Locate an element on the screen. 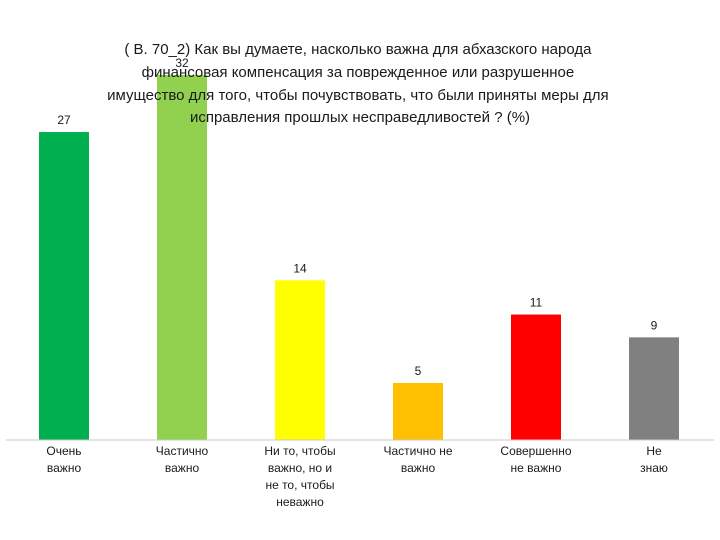 The height and width of the screenshot is (540, 720). category-label-3: Частично не важно is located at coordinates (417, 459).